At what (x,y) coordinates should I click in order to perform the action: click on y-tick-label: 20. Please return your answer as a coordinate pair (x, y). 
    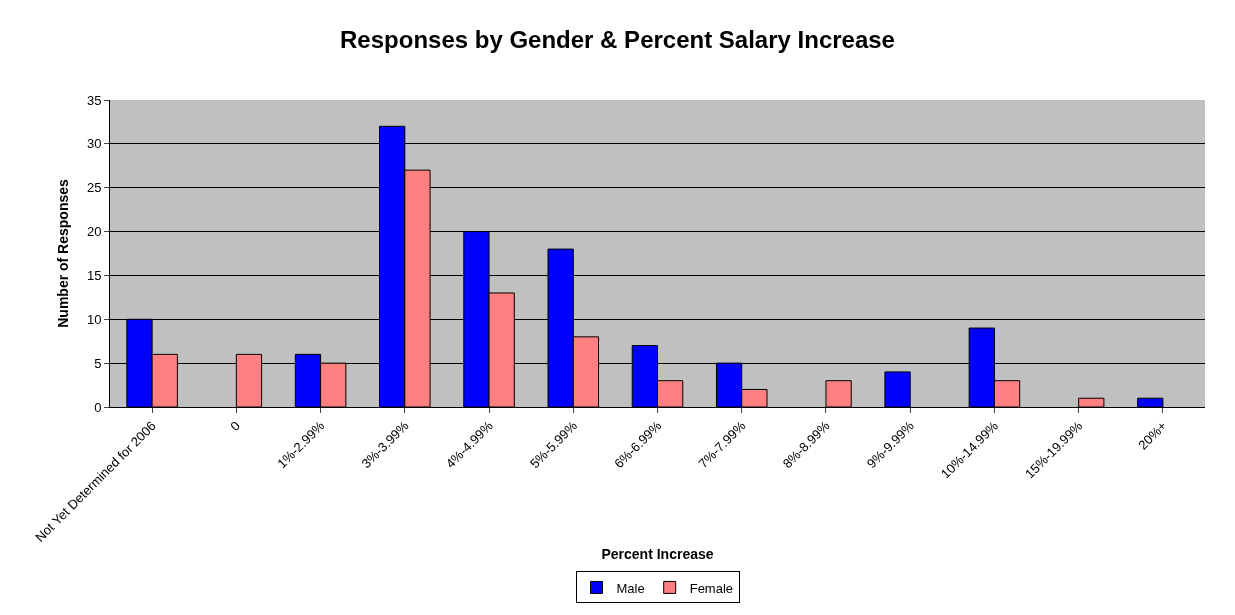
    Looking at the image, I should click on (94, 232).